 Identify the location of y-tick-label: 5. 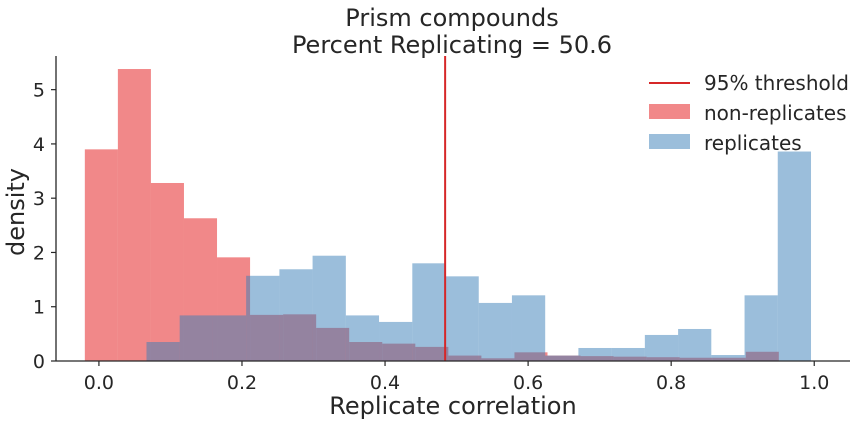
(39, 91).